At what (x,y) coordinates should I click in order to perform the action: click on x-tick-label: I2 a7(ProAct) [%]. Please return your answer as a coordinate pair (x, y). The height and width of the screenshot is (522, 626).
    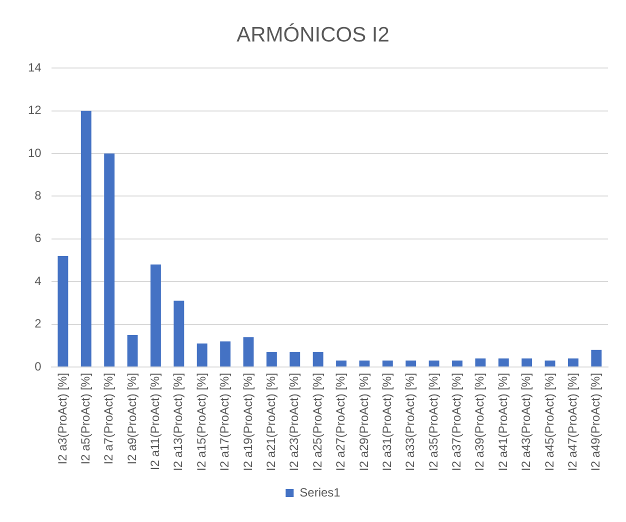
    Looking at the image, I should click on (109, 418).